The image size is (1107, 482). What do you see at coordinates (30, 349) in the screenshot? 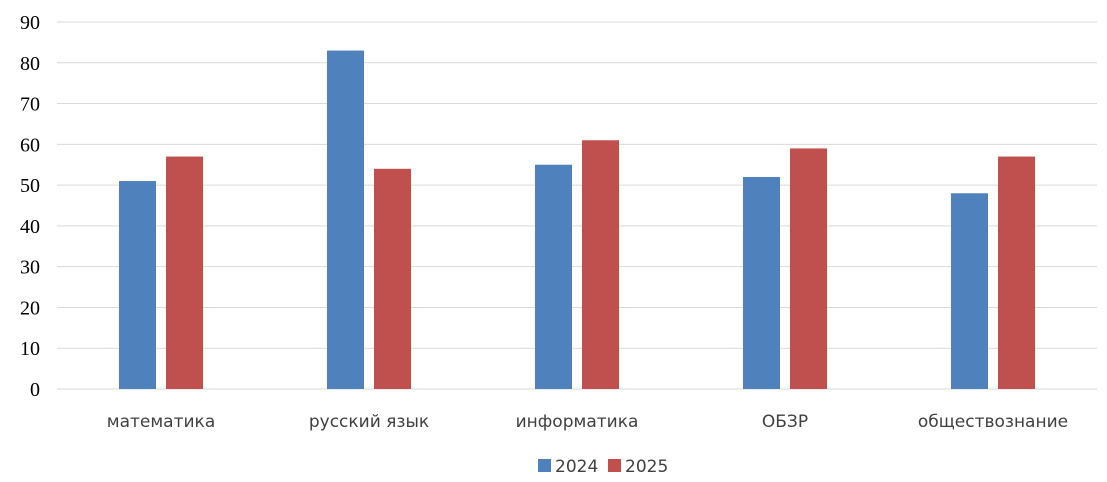
I see `y-tick-label: 10` at bounding box center [30, 349].